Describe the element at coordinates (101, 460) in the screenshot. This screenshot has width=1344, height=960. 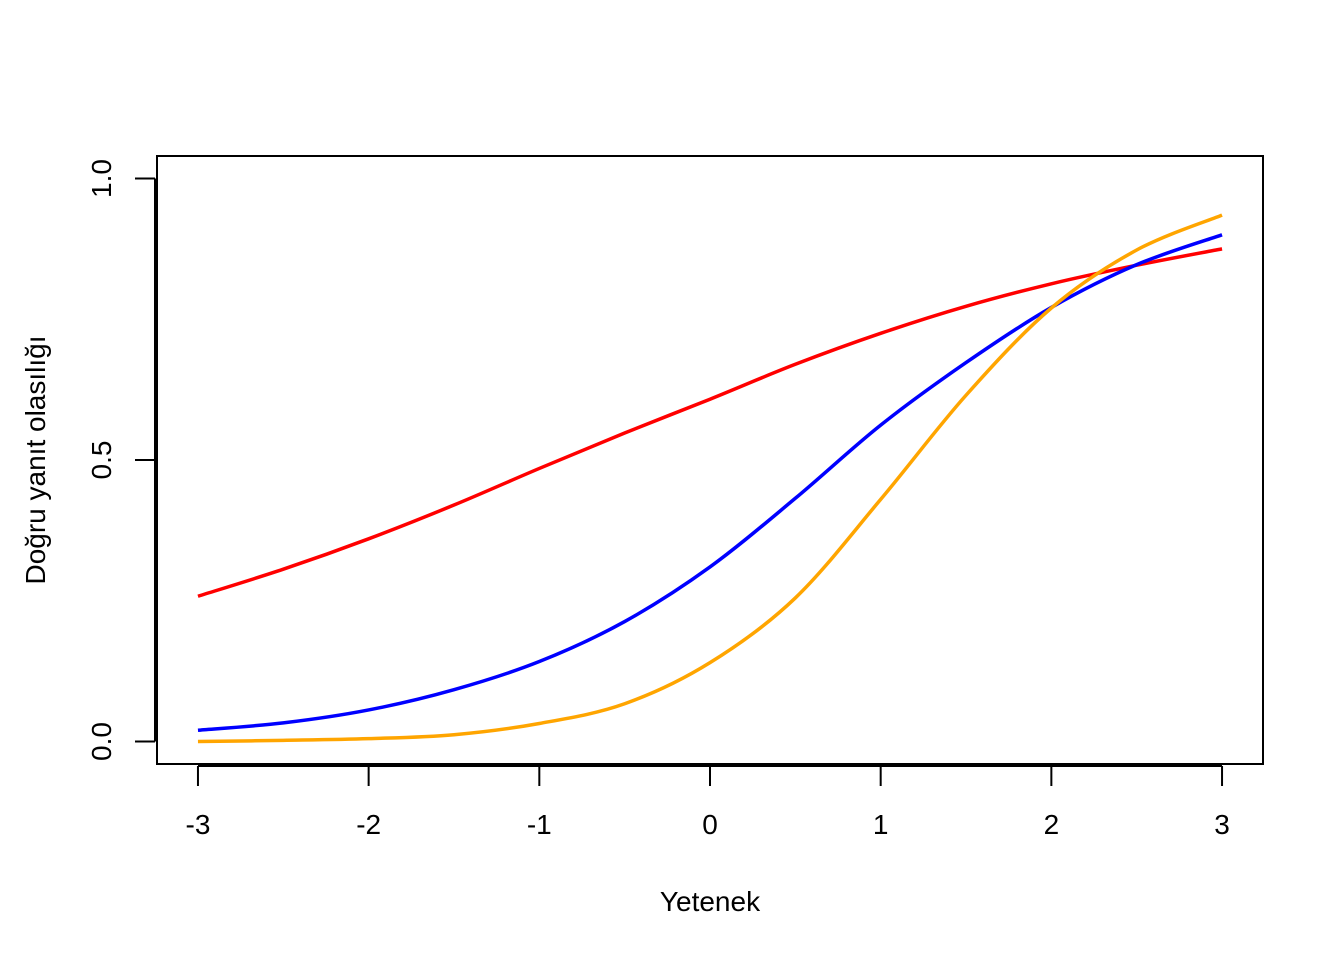
I see `y-tick-label: 0.5` at that location.